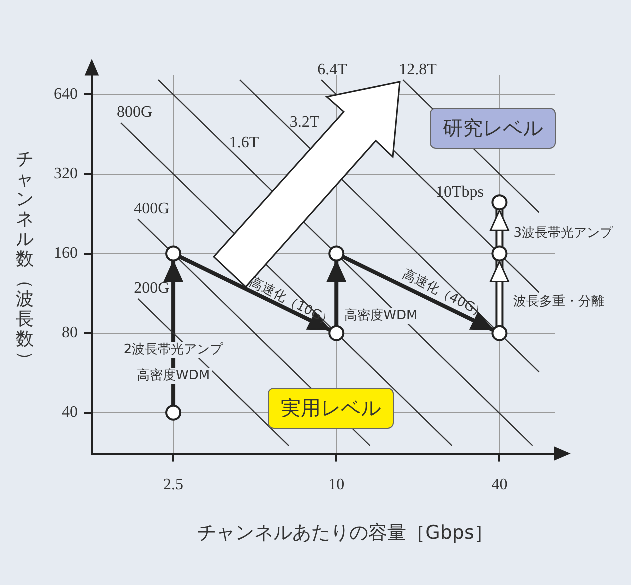  What do you see at coordinates (66, 94) in the screenshot?
I see `y-tick-label: 640` at bounding box center [66, 94].